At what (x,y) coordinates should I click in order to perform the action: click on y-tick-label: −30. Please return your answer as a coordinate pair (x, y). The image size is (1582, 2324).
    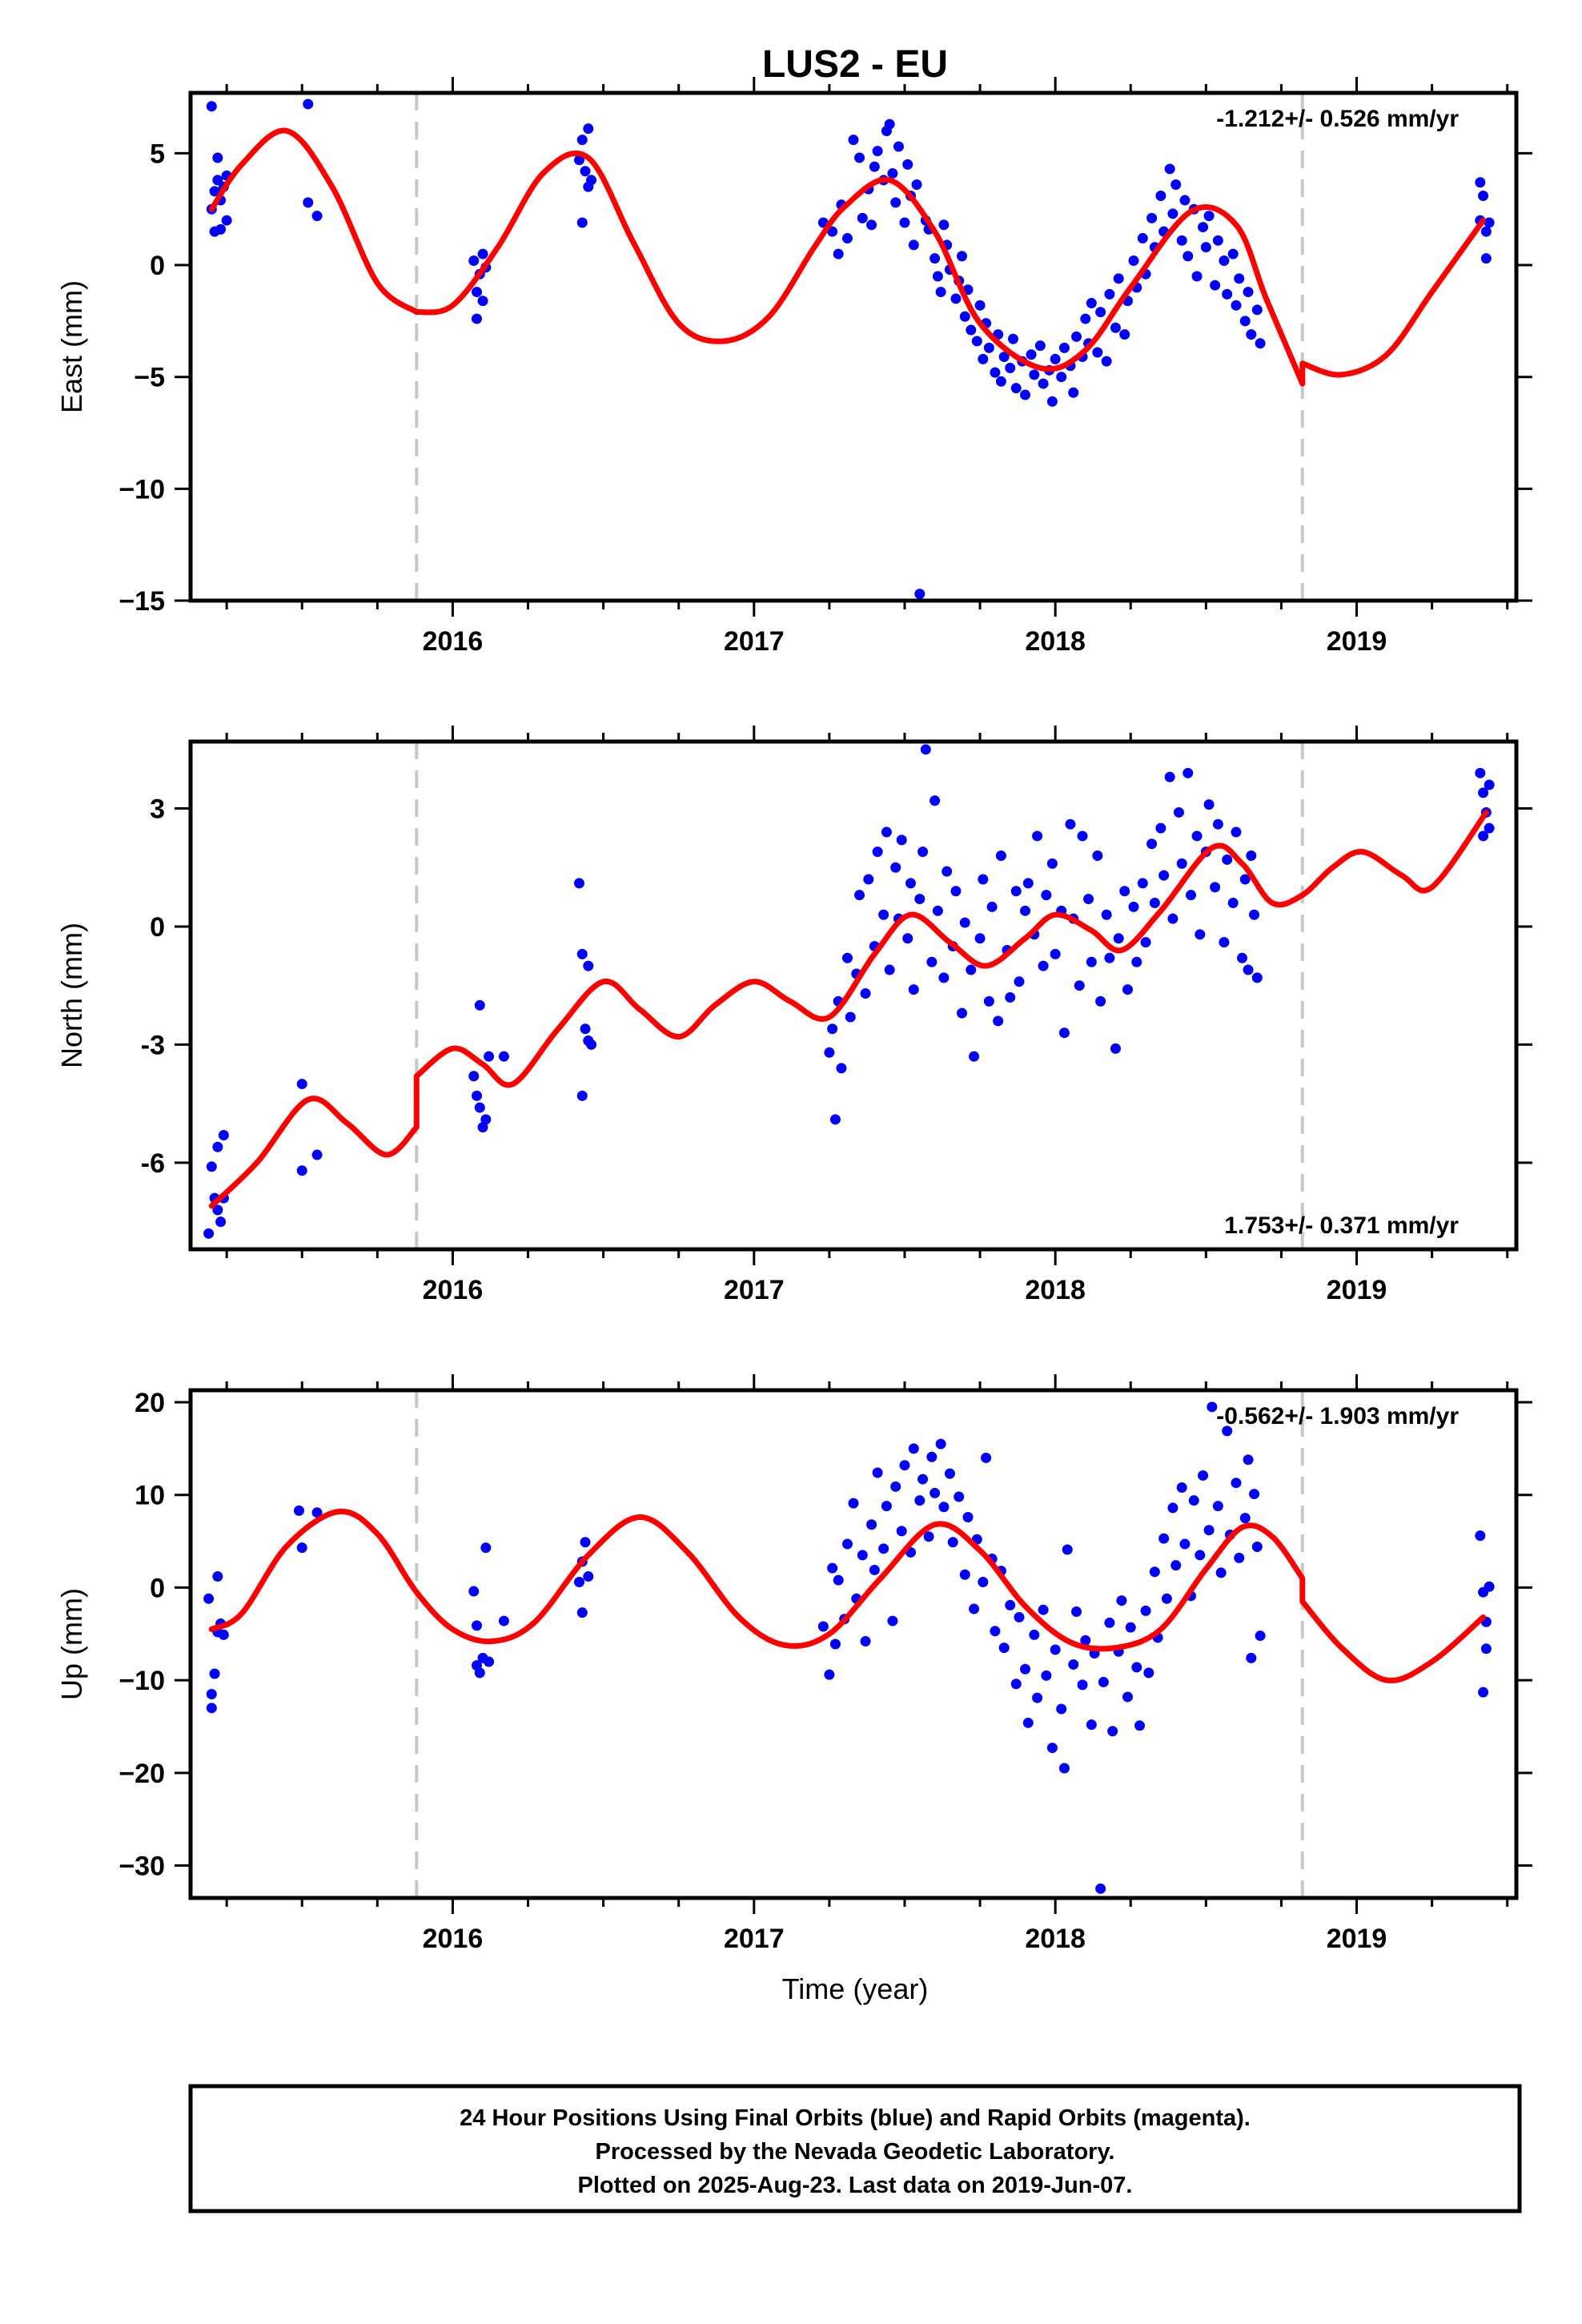
    Looking at the image, I should click on (141, 1867).